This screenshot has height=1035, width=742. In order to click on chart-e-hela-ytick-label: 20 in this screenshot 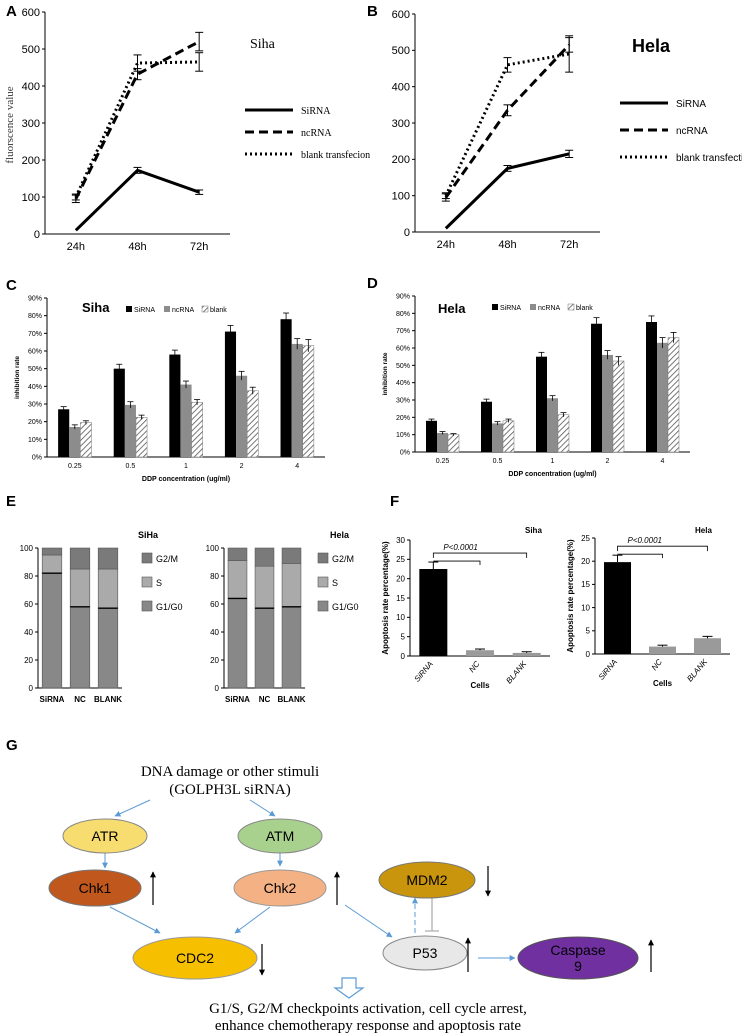, I will do `click(214, 660)`.